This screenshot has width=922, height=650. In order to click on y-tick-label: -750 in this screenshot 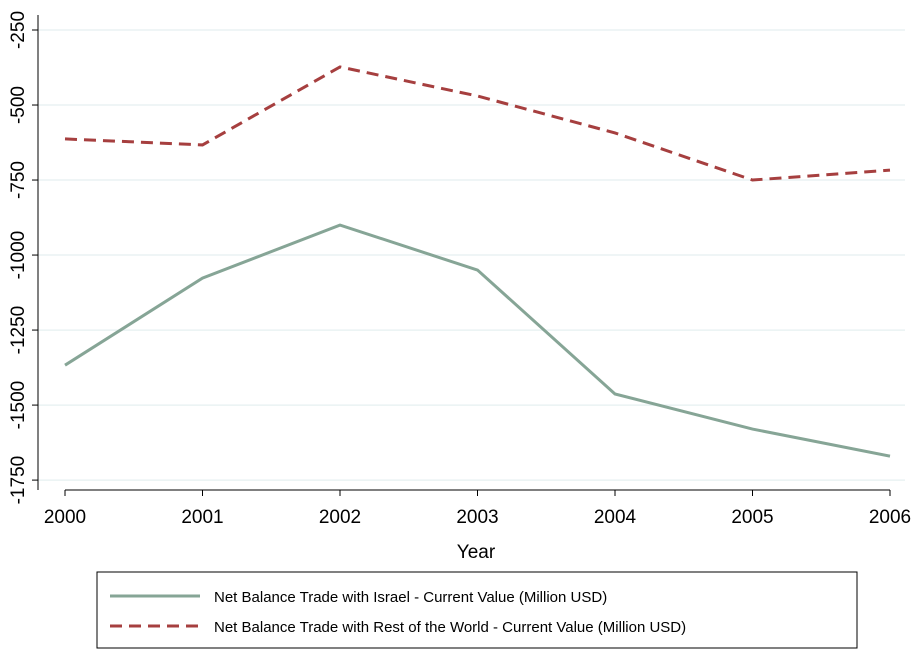, I will do `click(18, 180)`.